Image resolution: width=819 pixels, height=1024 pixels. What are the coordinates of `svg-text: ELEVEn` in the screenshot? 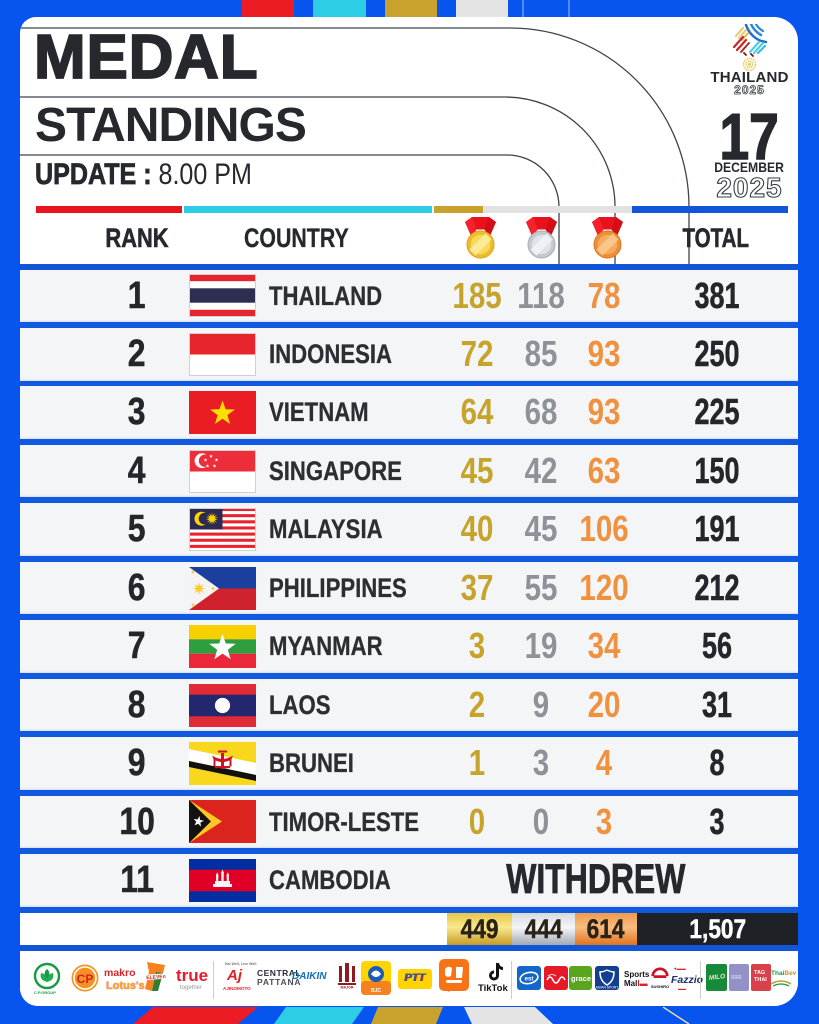 It's located at (156, 977).